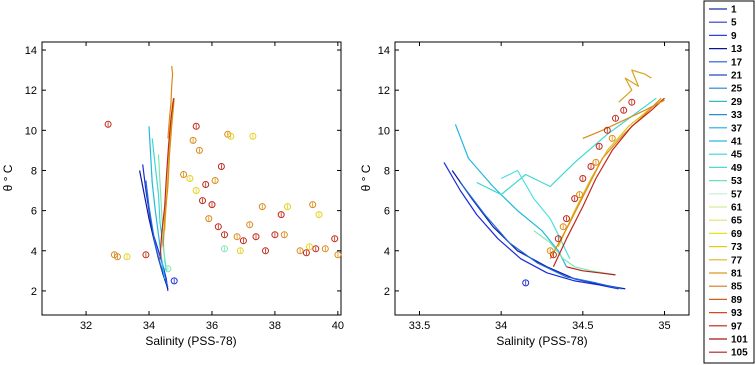 The height and width of the screenshot is (365, 756). What do you see at coordinates (734, 10) in the screenshot?
I see `legend-label-1: 1` at bounding box center [734, 10].